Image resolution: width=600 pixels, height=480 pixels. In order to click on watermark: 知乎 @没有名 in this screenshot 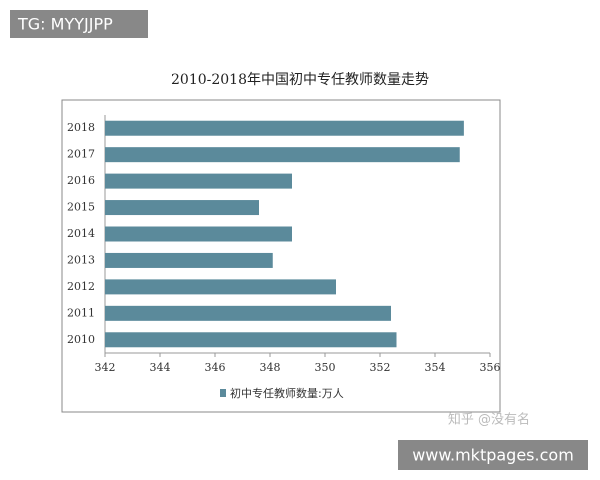, I will do `click(489, 420)`.